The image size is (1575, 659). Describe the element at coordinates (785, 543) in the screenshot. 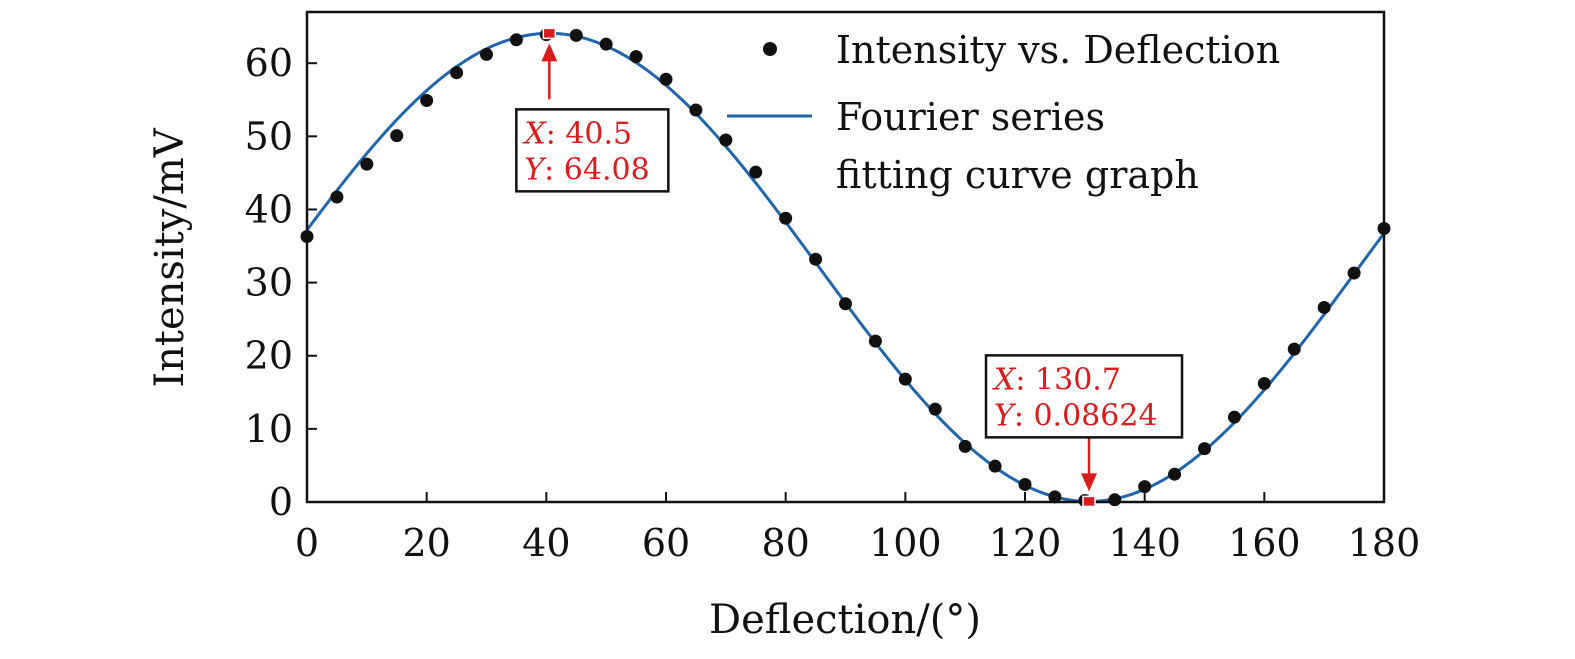

I see `x-tick-label: 80` at that location.